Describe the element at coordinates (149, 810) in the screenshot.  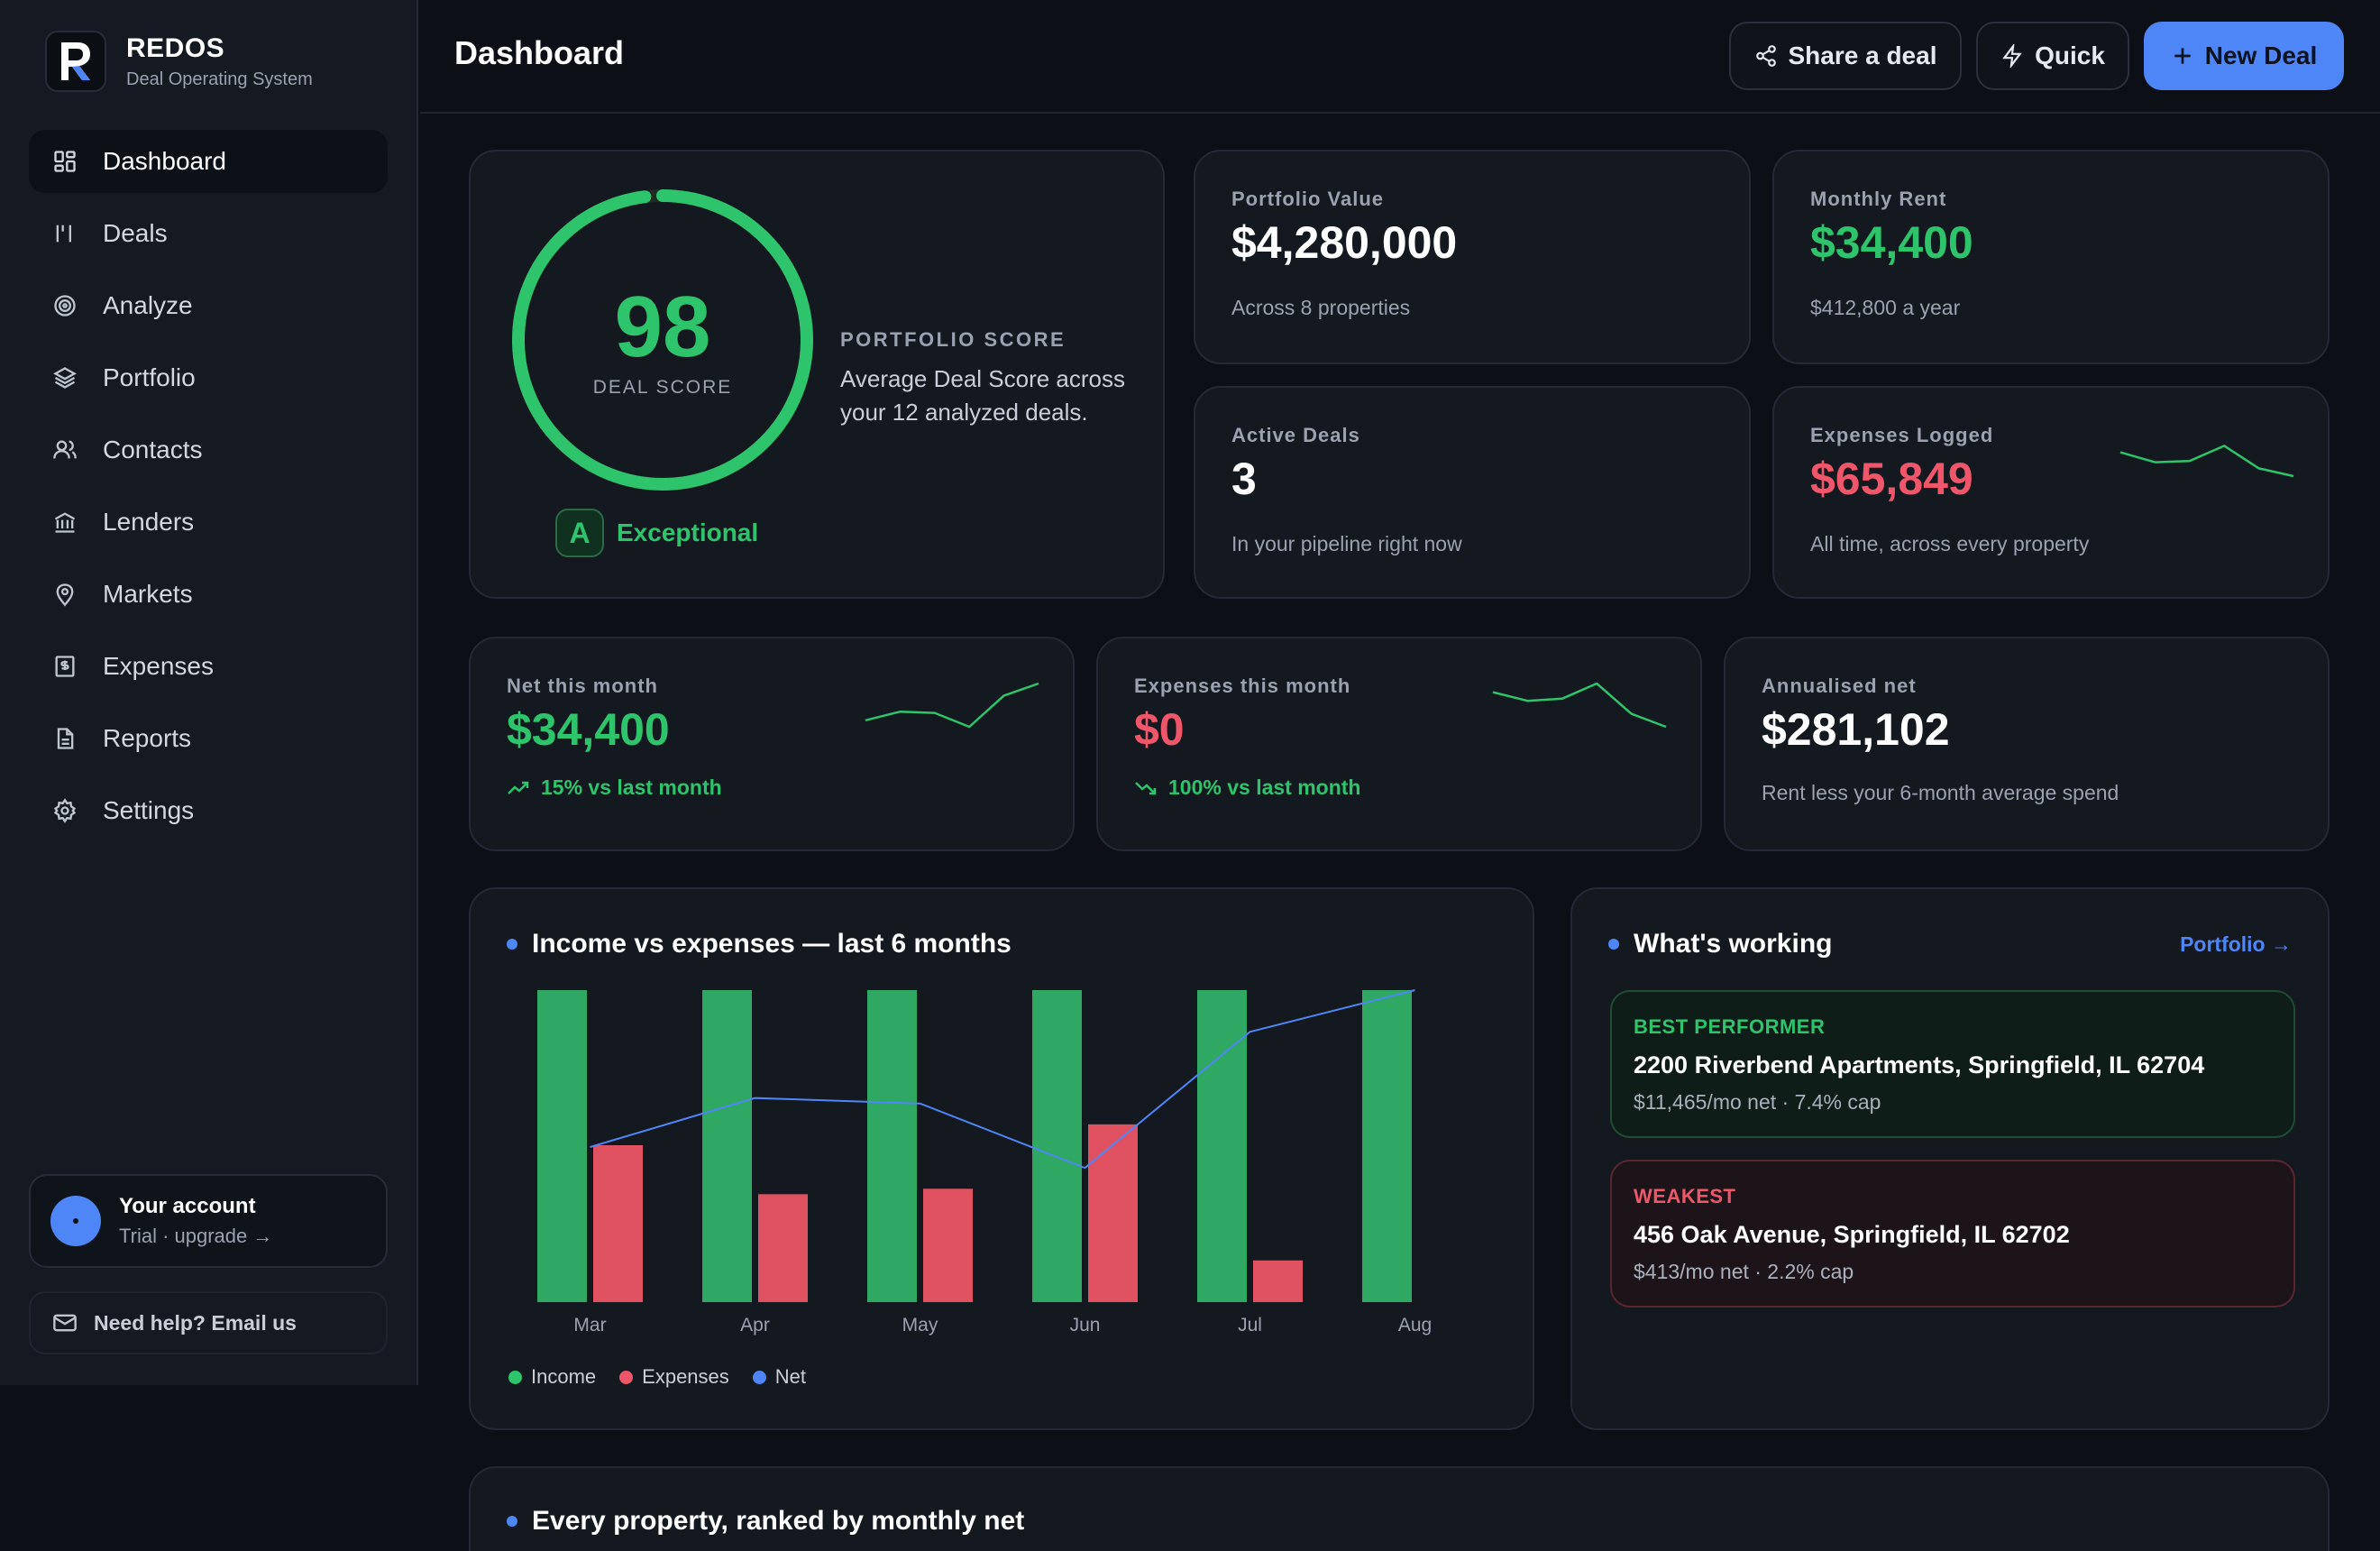
I see `sidebar-item-label: Settings` at that location.